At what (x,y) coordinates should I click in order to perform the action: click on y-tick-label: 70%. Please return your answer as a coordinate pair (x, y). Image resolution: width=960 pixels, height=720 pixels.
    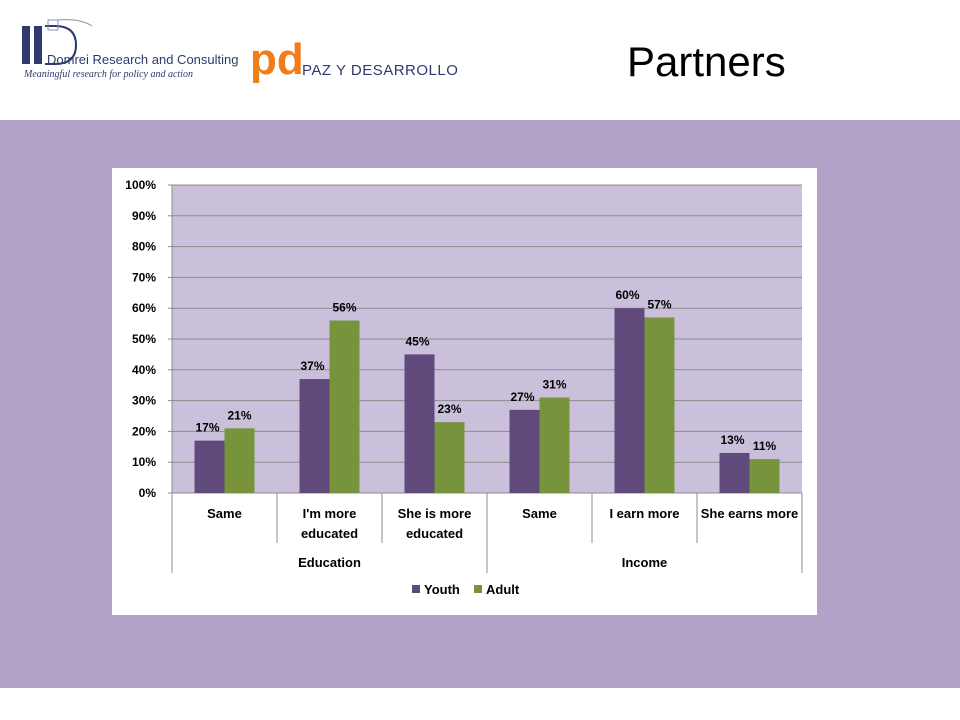
    Looking at the image, I should click on (144, 277).